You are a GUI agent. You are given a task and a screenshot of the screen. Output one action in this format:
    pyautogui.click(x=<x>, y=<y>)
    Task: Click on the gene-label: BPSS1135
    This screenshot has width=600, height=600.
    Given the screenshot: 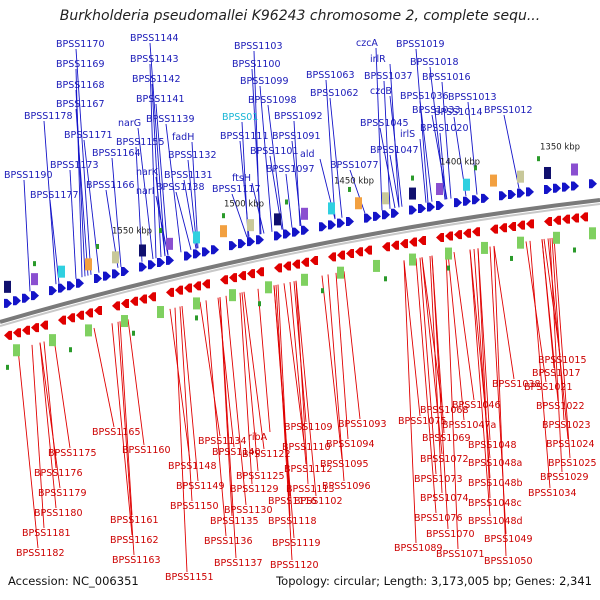 What is the action you would take?
    pyautogui.click(x=234, y=521)
    